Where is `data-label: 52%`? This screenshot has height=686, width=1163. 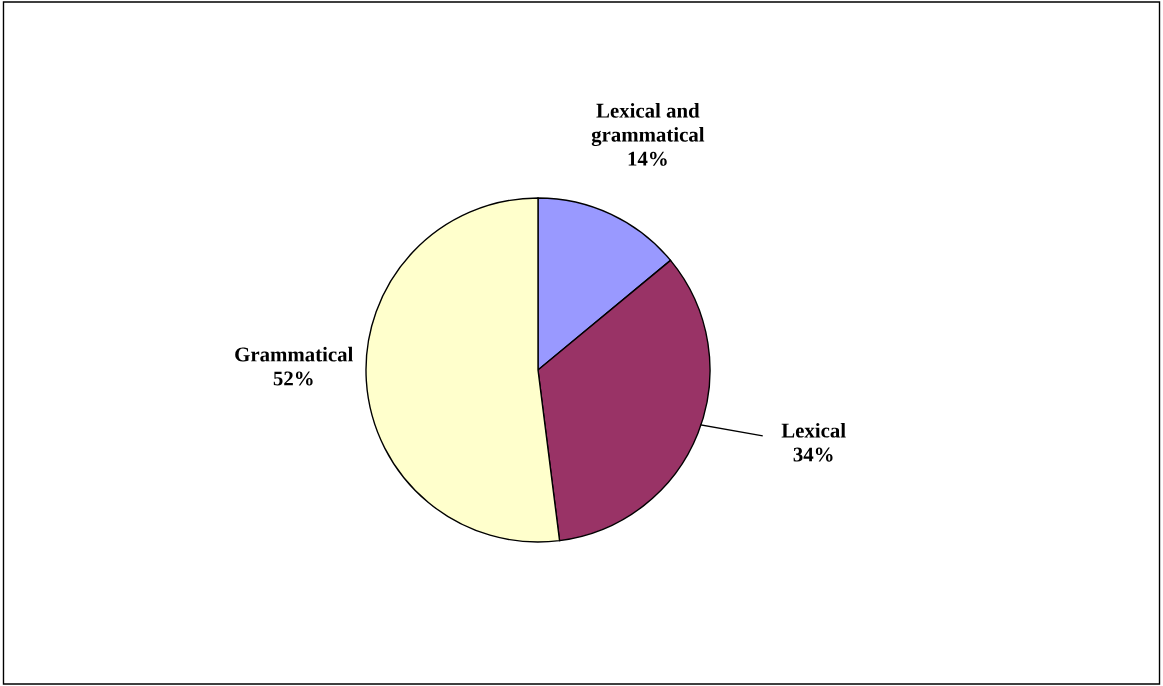
data-label: 52% is located at coordinates (293, 378).